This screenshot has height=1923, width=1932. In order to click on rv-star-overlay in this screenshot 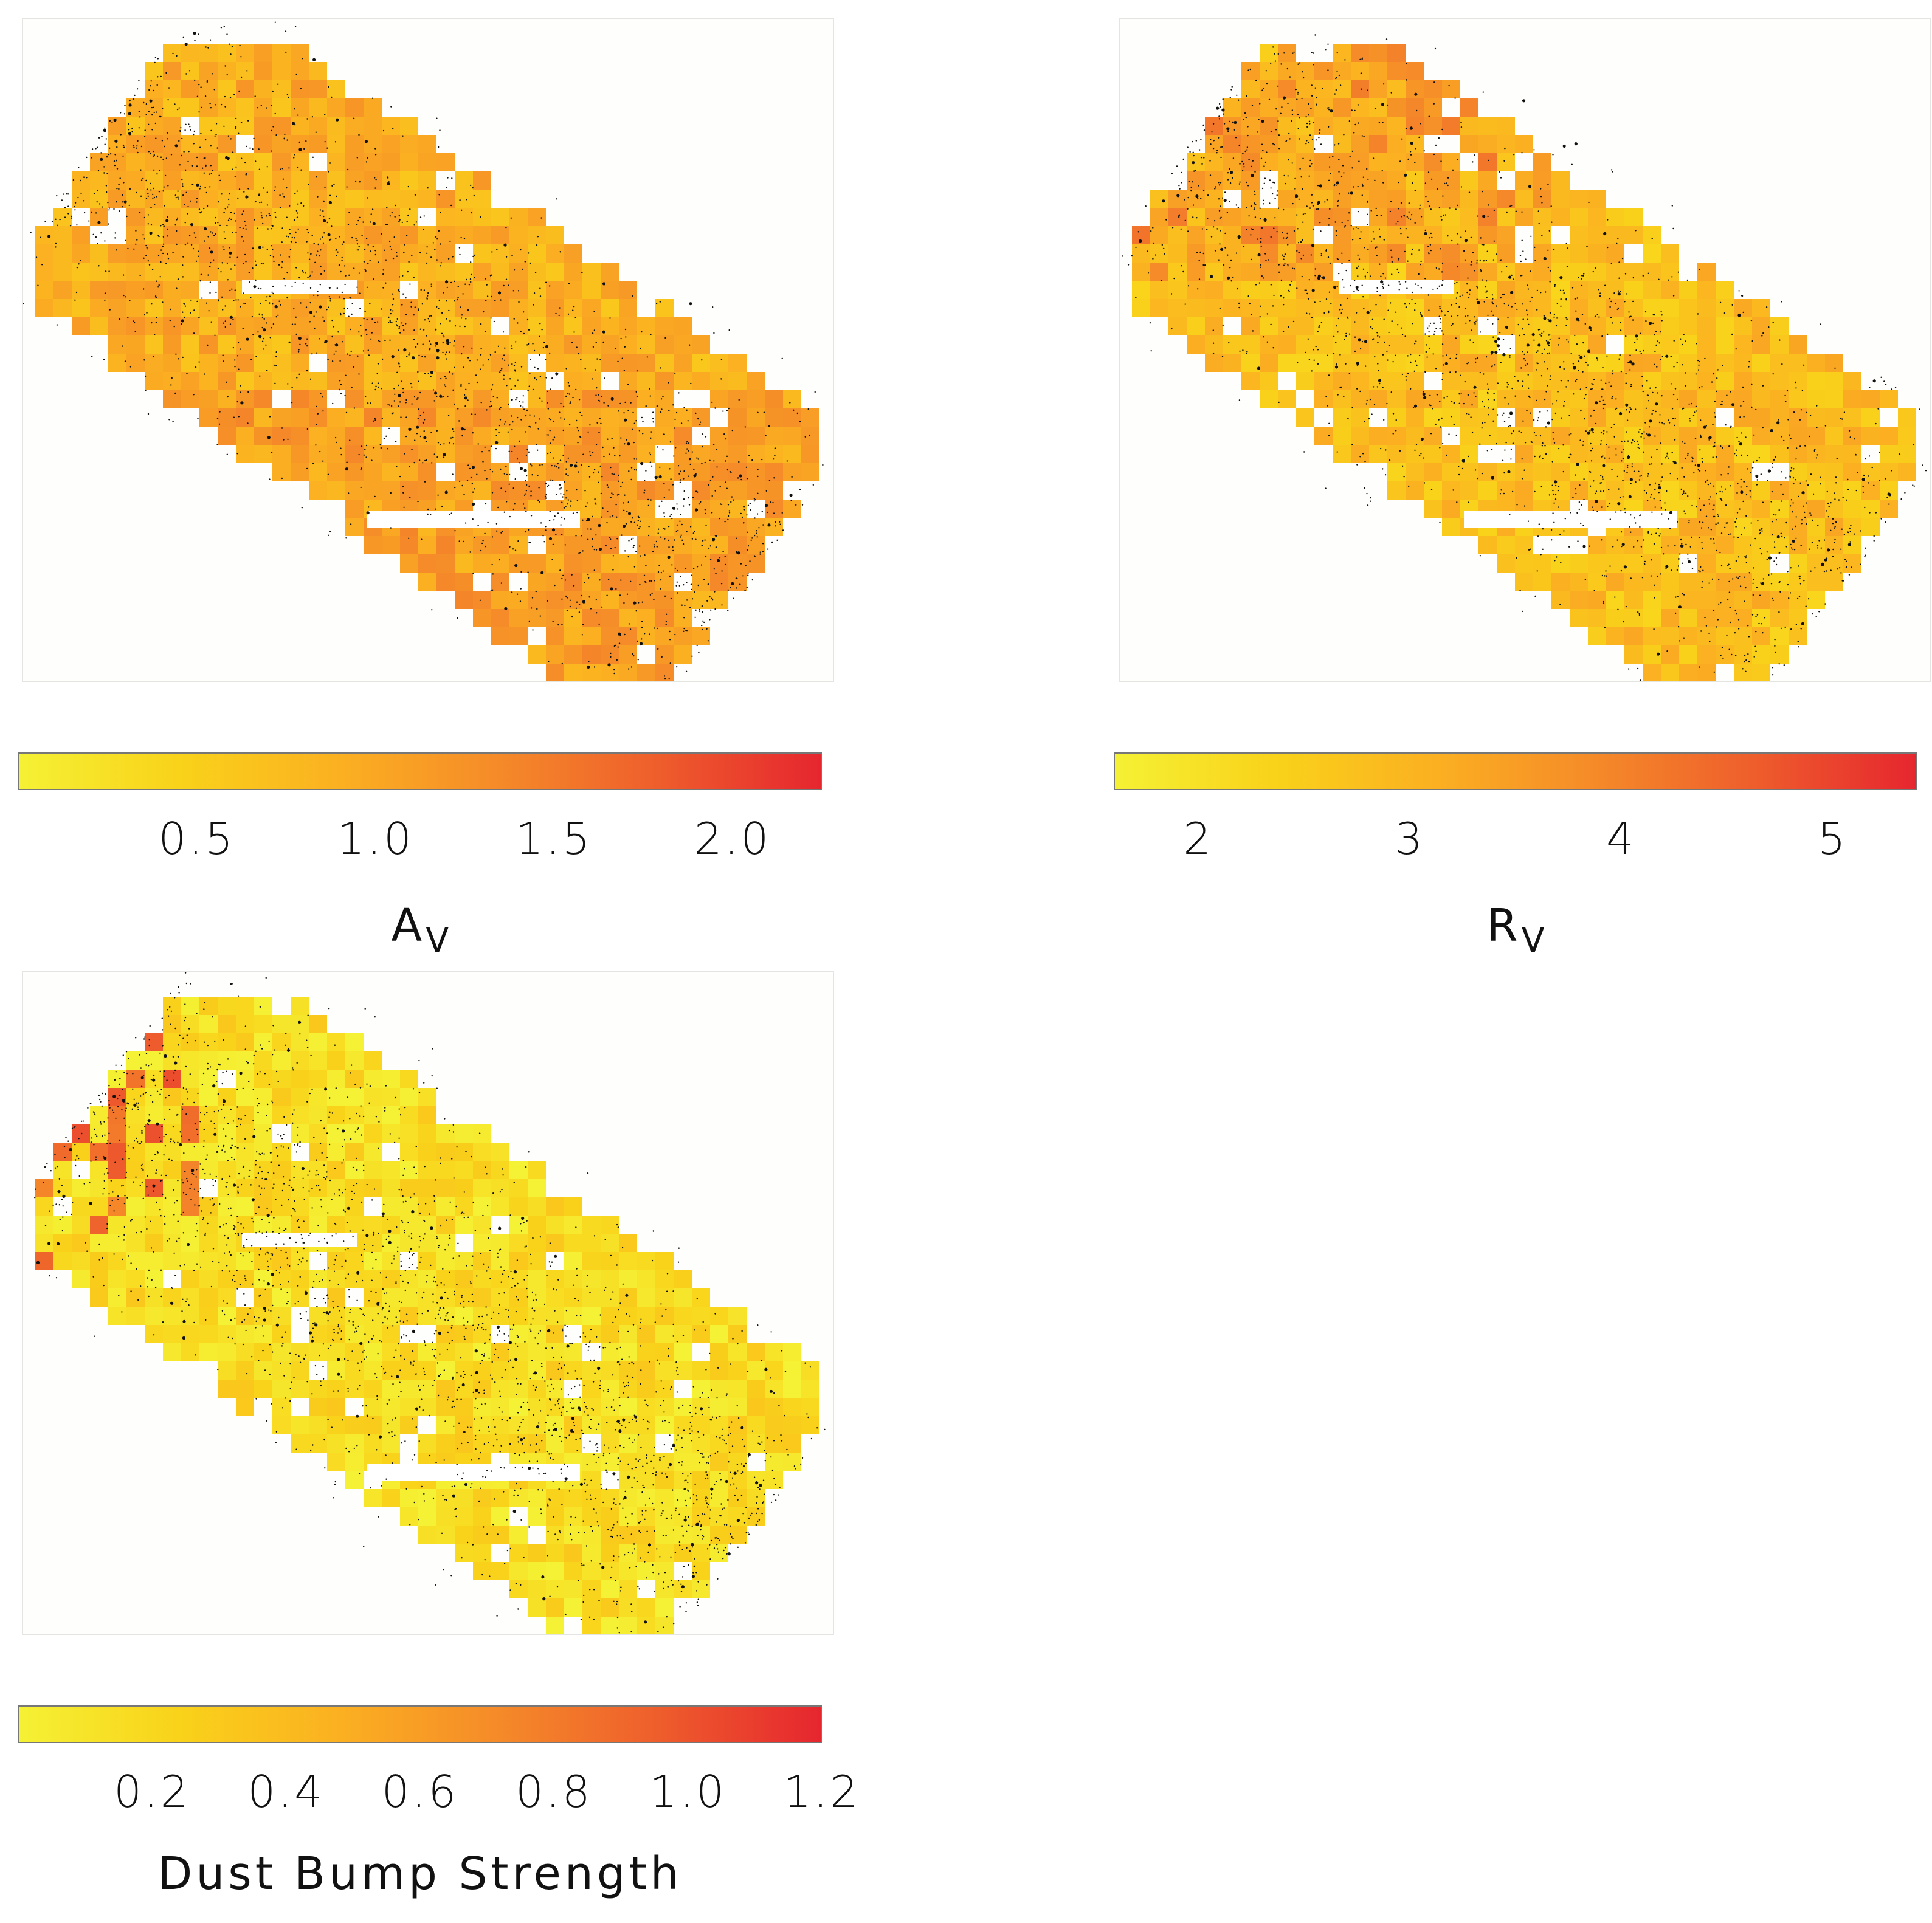, I will do `click(1524, 358)`.